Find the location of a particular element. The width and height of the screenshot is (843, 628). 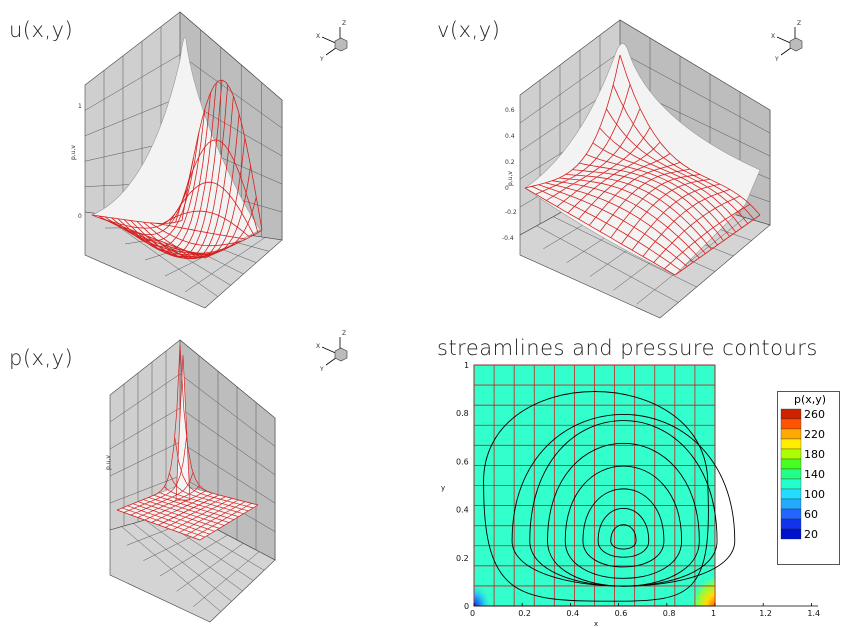

v-panel-title: v(x,y) is located at coordinates (469, 30).